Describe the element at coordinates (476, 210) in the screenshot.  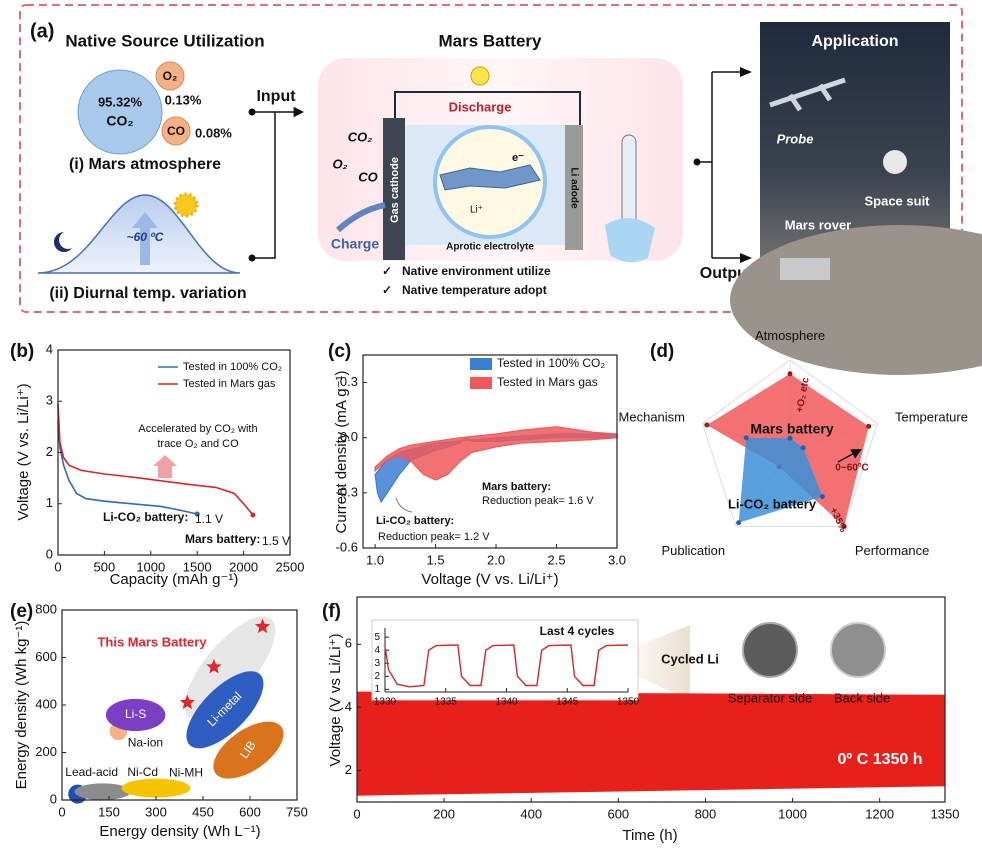
I see `ion-label: Li⁺` at that location.